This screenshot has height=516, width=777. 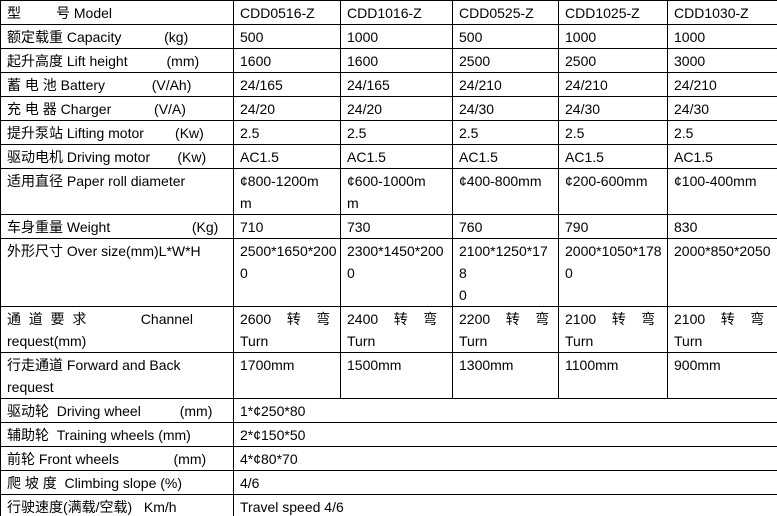 What do you see at coordinates (396, 329) in the screenshot?
I see `value-cell: 2400 转 弯 Turn` at bounding box center [396, 329].